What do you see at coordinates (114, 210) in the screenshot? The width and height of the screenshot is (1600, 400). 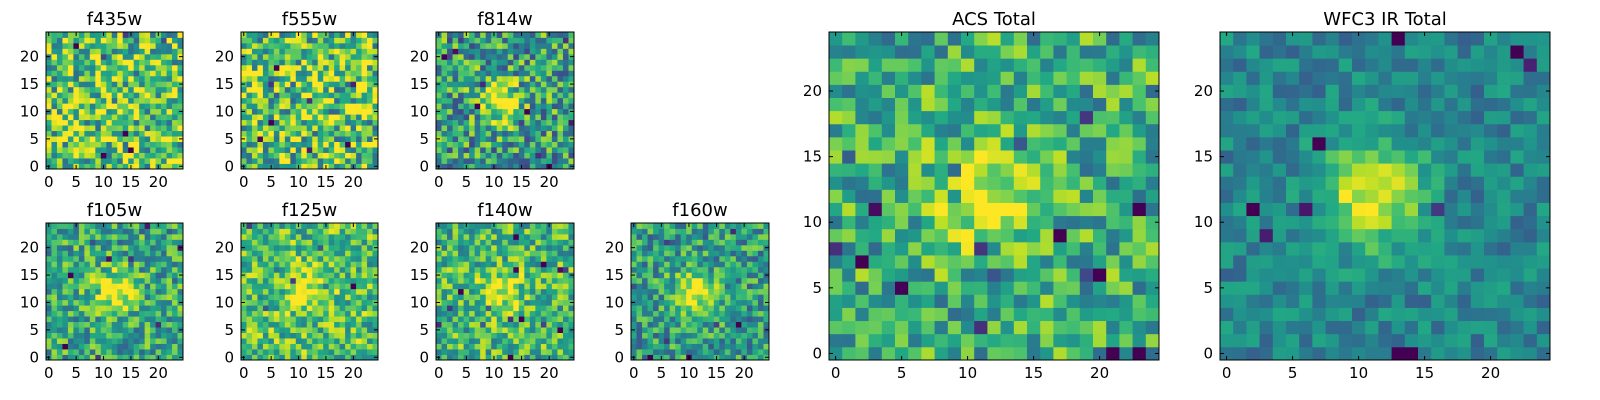 I see `panel-title: f105w` at bounding box center [114, 210].